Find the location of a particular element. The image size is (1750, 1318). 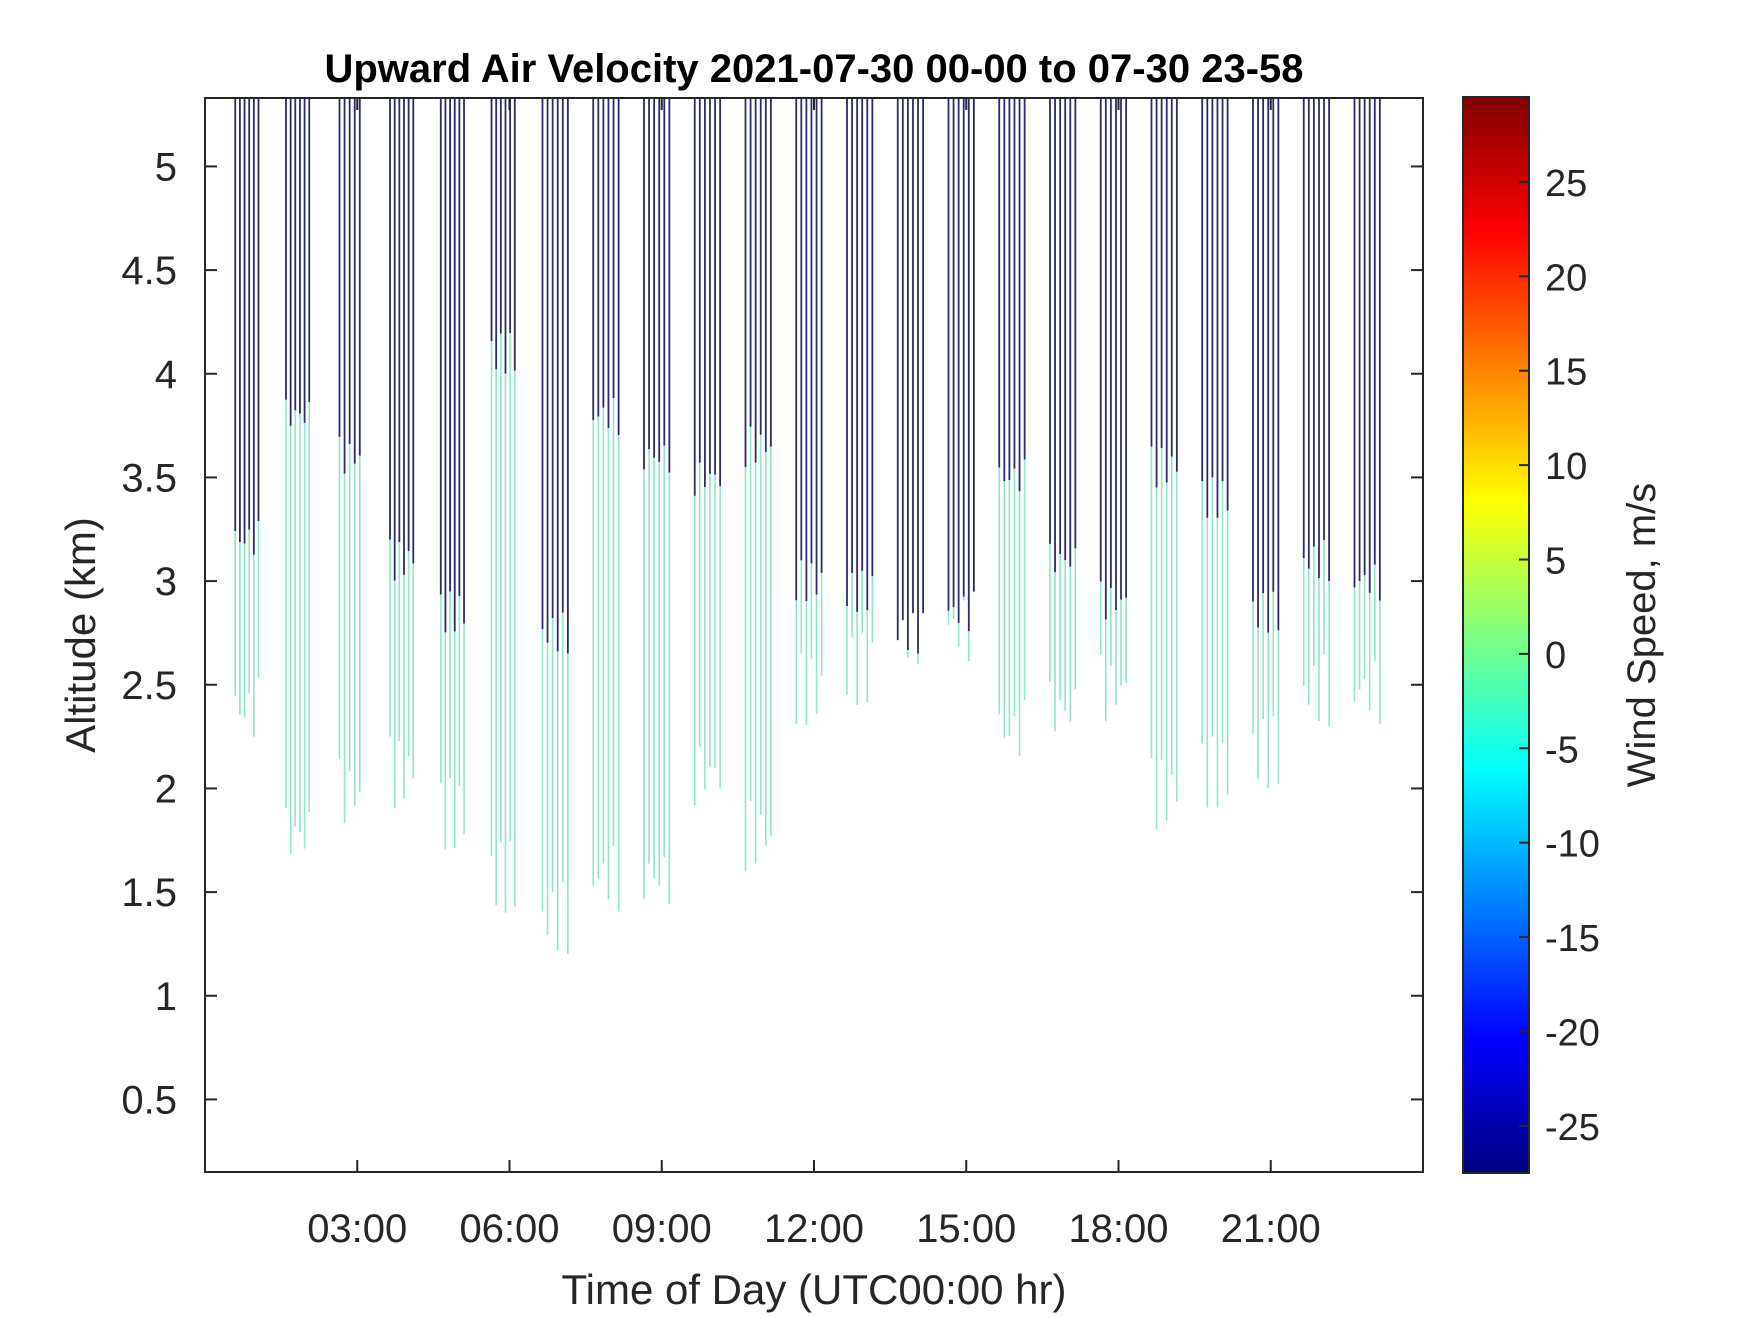

colorbar-tick-label: 25 is located at coordinates (1566, 184).